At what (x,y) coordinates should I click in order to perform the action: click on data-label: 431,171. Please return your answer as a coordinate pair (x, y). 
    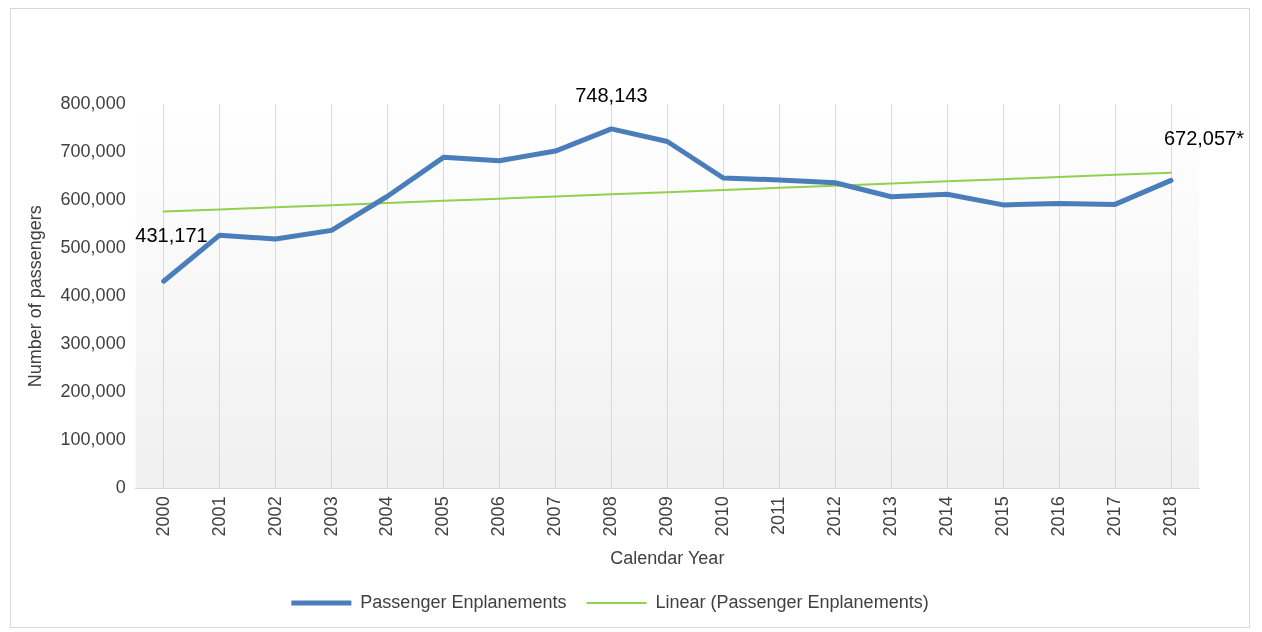
    Looking at the image, I should click on (171, 234).